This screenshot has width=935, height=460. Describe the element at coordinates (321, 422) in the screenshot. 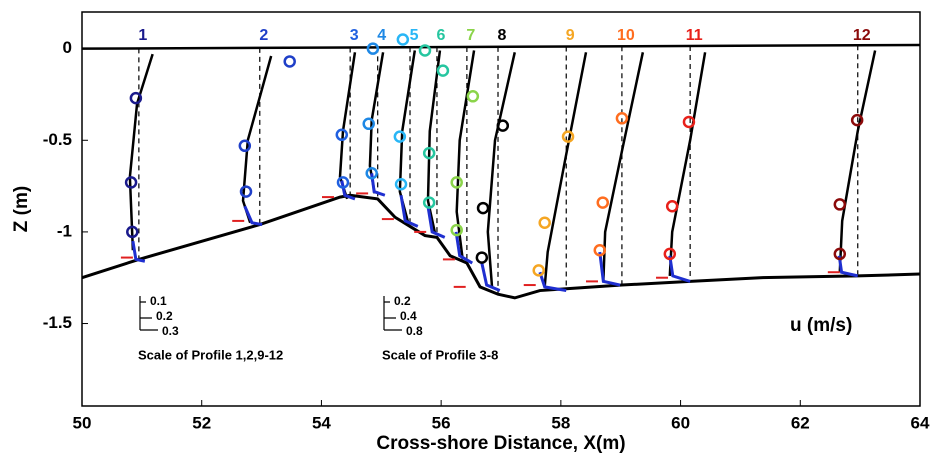

I see `x-tick-label: 54` at that location.